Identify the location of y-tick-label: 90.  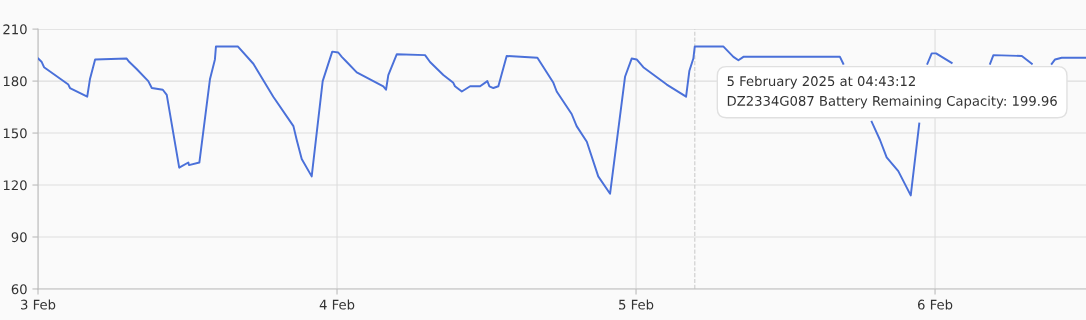
(19, 237).